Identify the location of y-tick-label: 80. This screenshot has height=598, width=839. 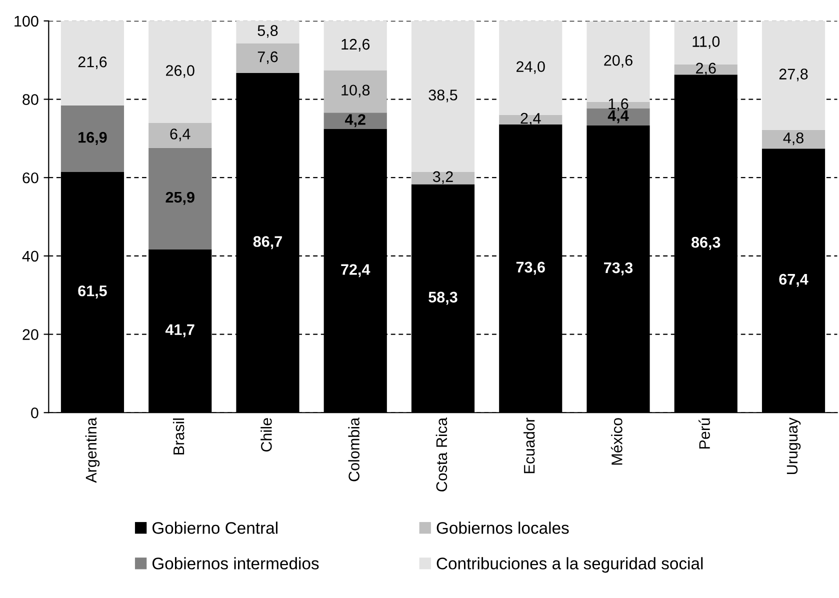
(30, 99).